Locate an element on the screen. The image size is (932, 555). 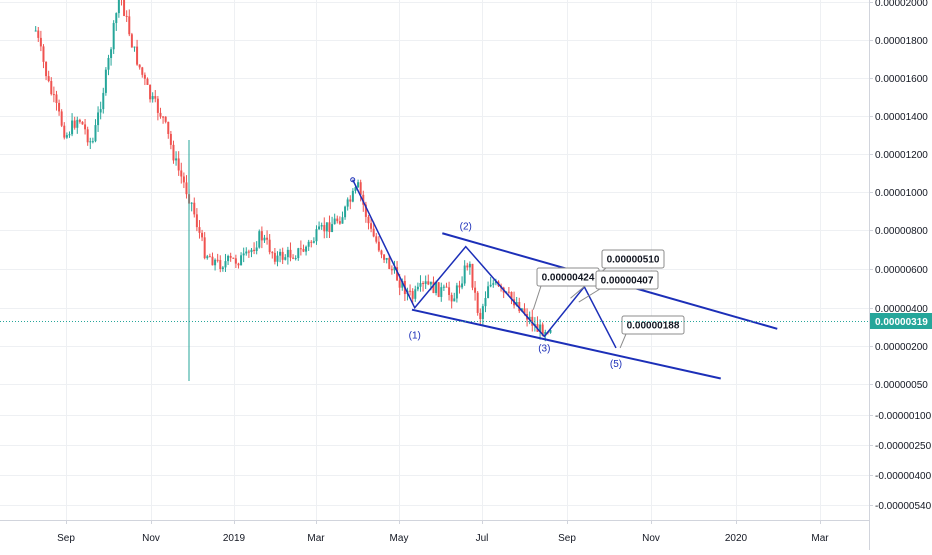
y-tick-label: 0.00000600 is located at coordinates (901, 270).